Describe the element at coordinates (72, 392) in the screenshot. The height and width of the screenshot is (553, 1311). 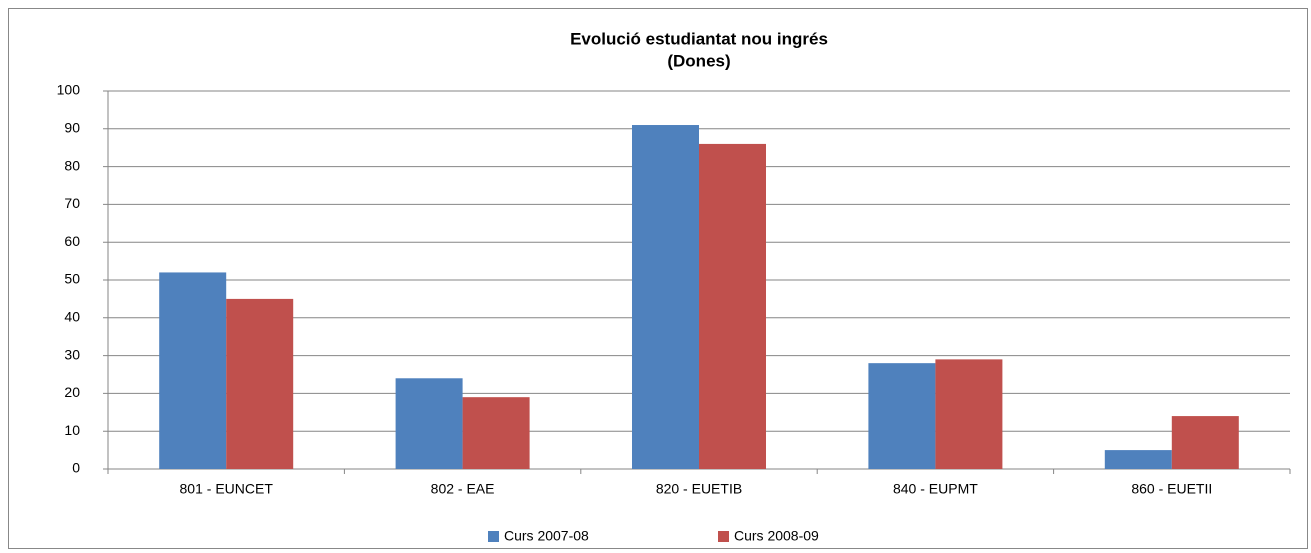
I see `y-tick-label: 20` at that location.